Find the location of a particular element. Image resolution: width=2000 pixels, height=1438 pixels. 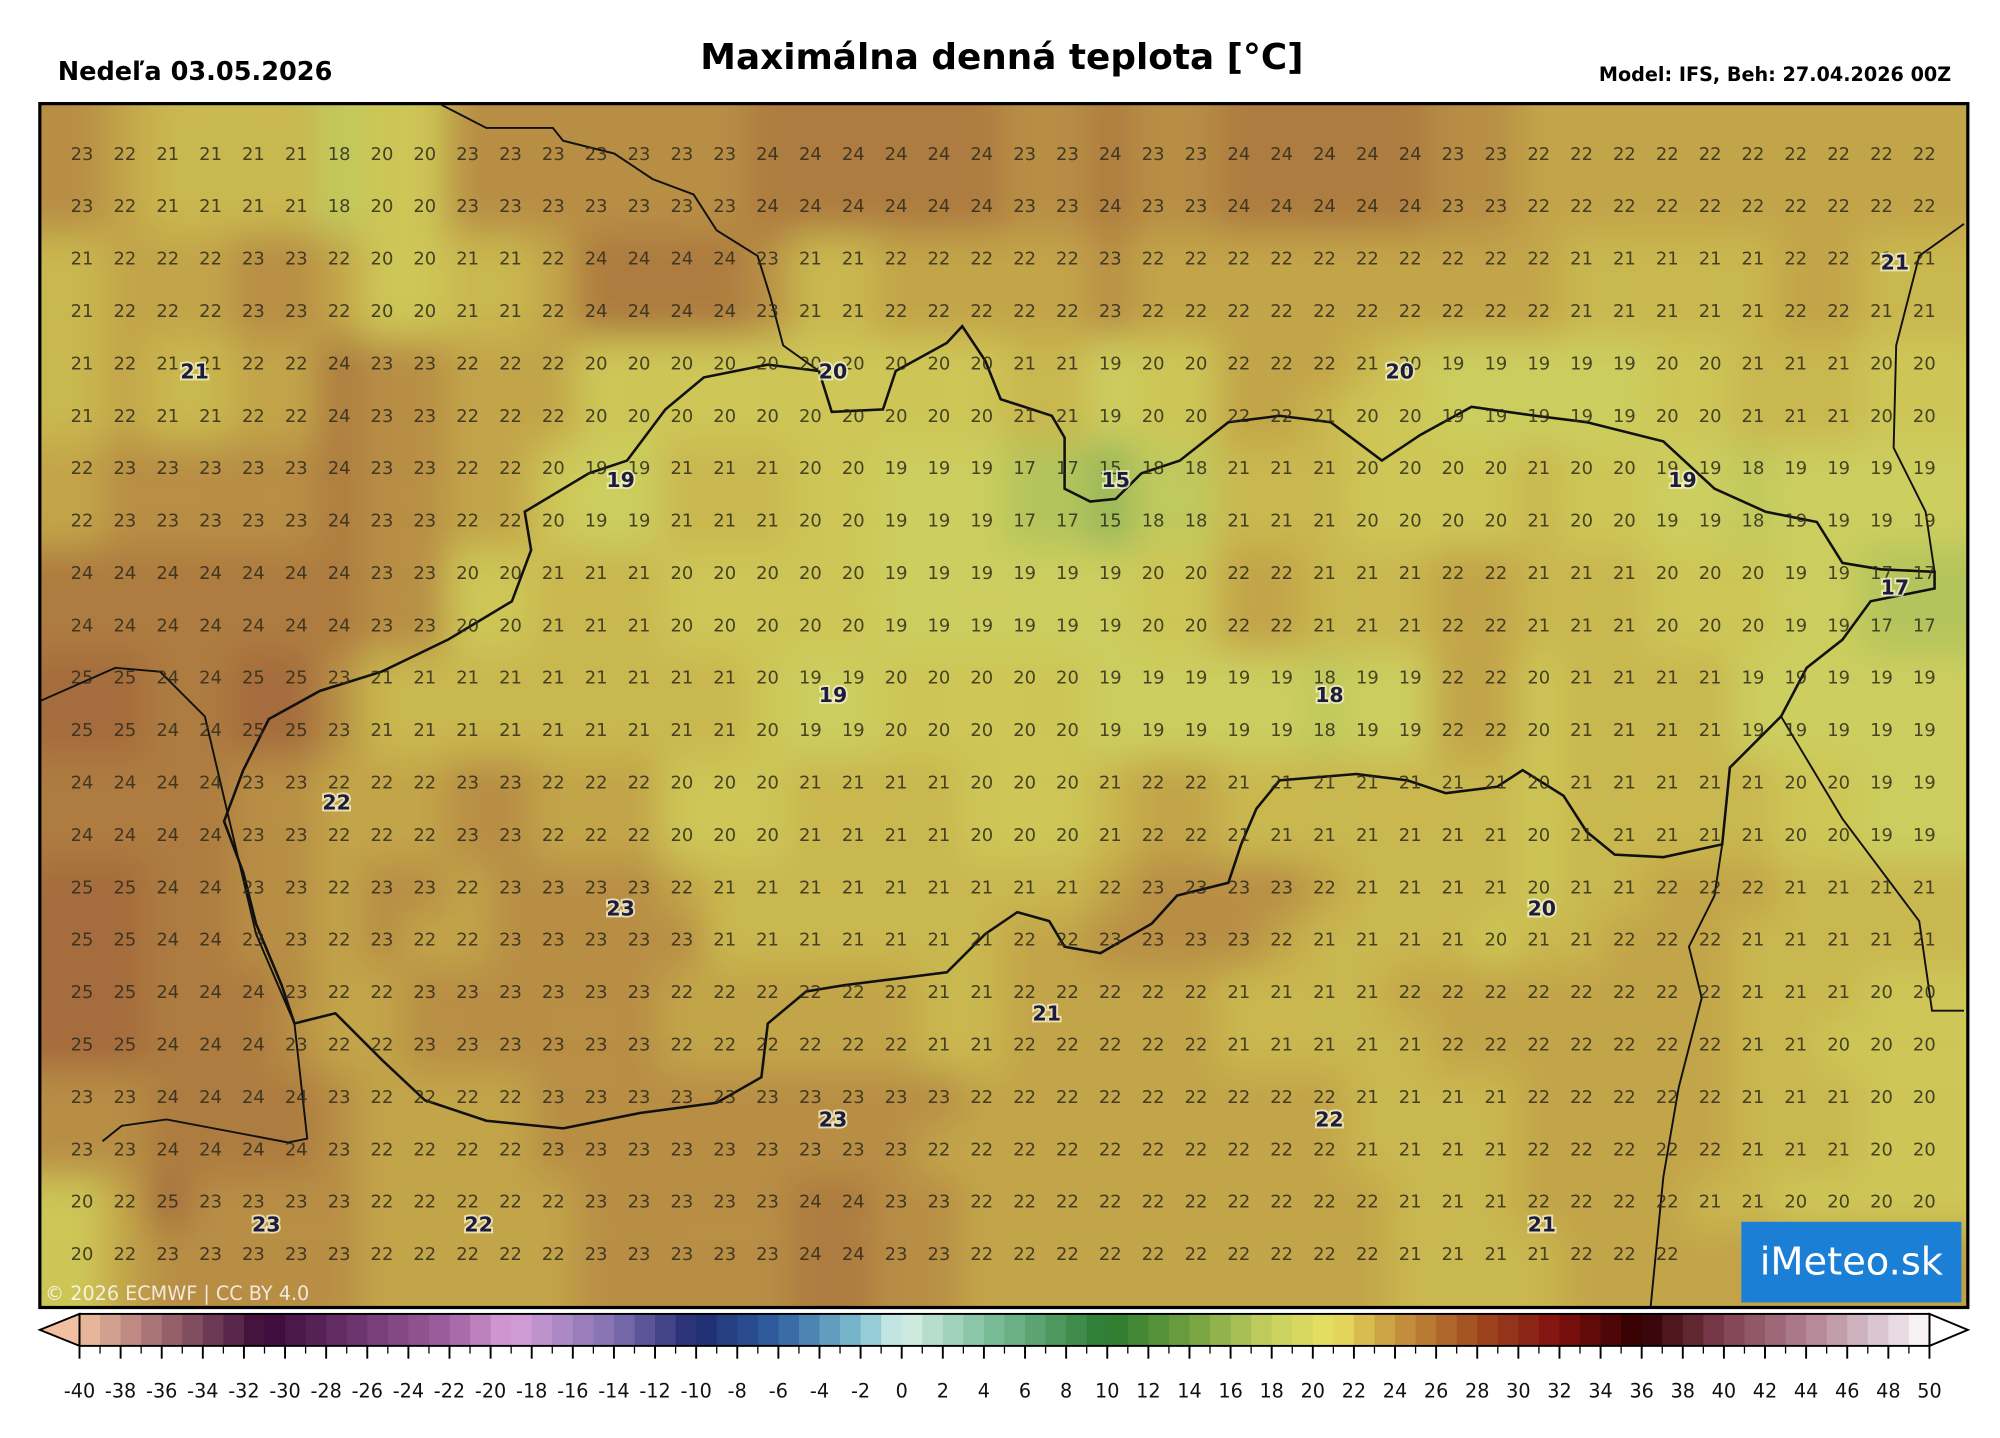

colorbar-tick-label: -34 is located at coordinates (202, 1390).